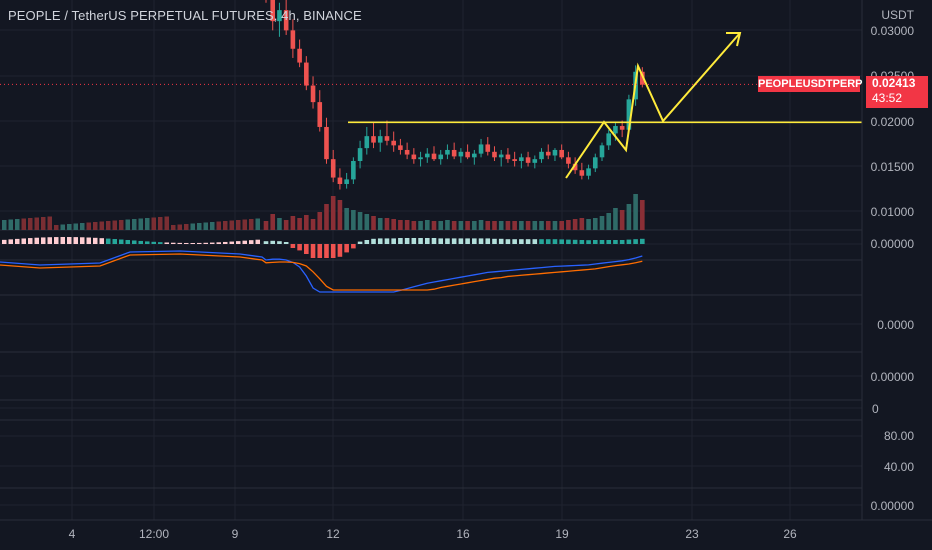 Image resolution: width=932 pixels, height=550 pixels. I want to click on signal-line, so click(321, 272).